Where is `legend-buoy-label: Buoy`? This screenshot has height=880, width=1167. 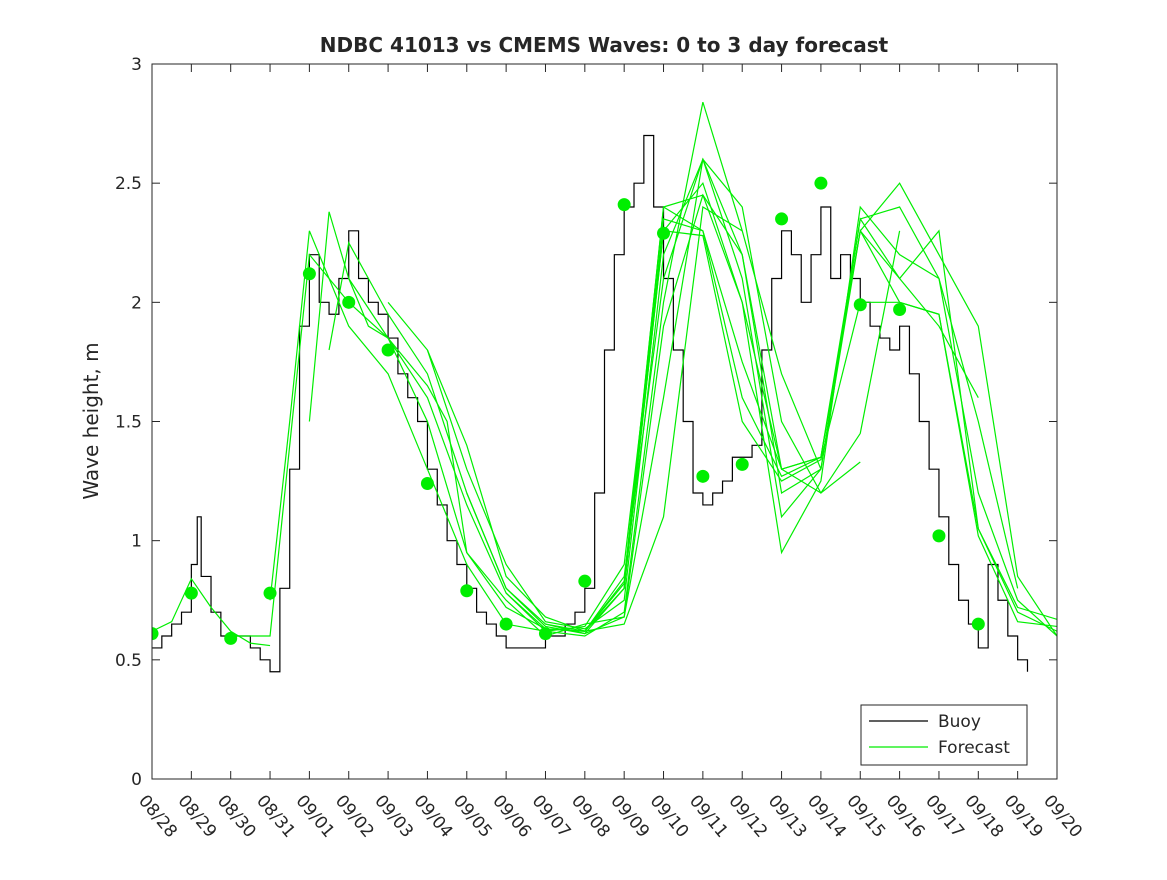 legend-buoy-label: Buoy is located at coordinates (959, 722).